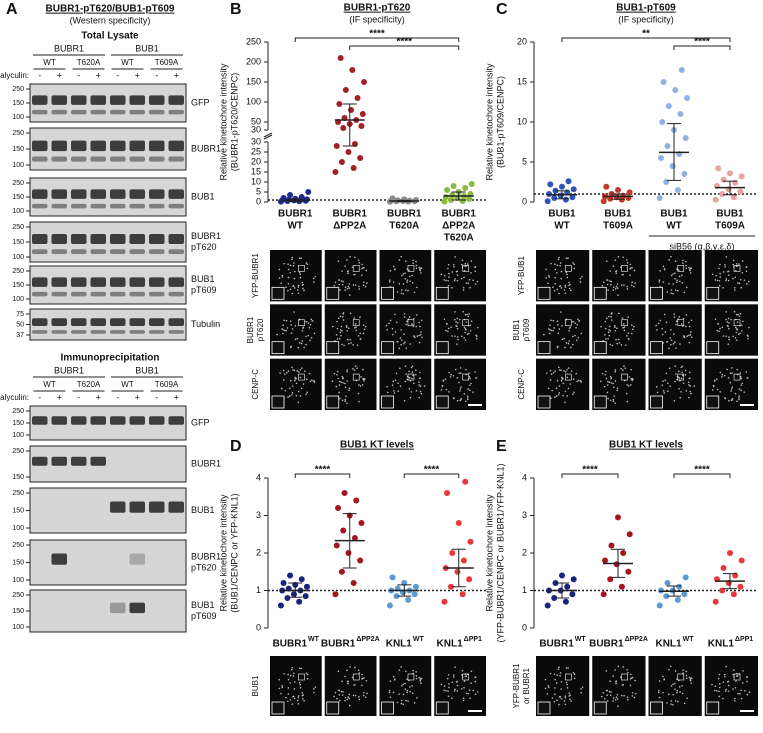 The width and height of the screenshot is (763, 733). What do you see at coordinates (59, 397) in the screenshot?
I see `calyculin-sign: +` at bounding box center [59, 397].